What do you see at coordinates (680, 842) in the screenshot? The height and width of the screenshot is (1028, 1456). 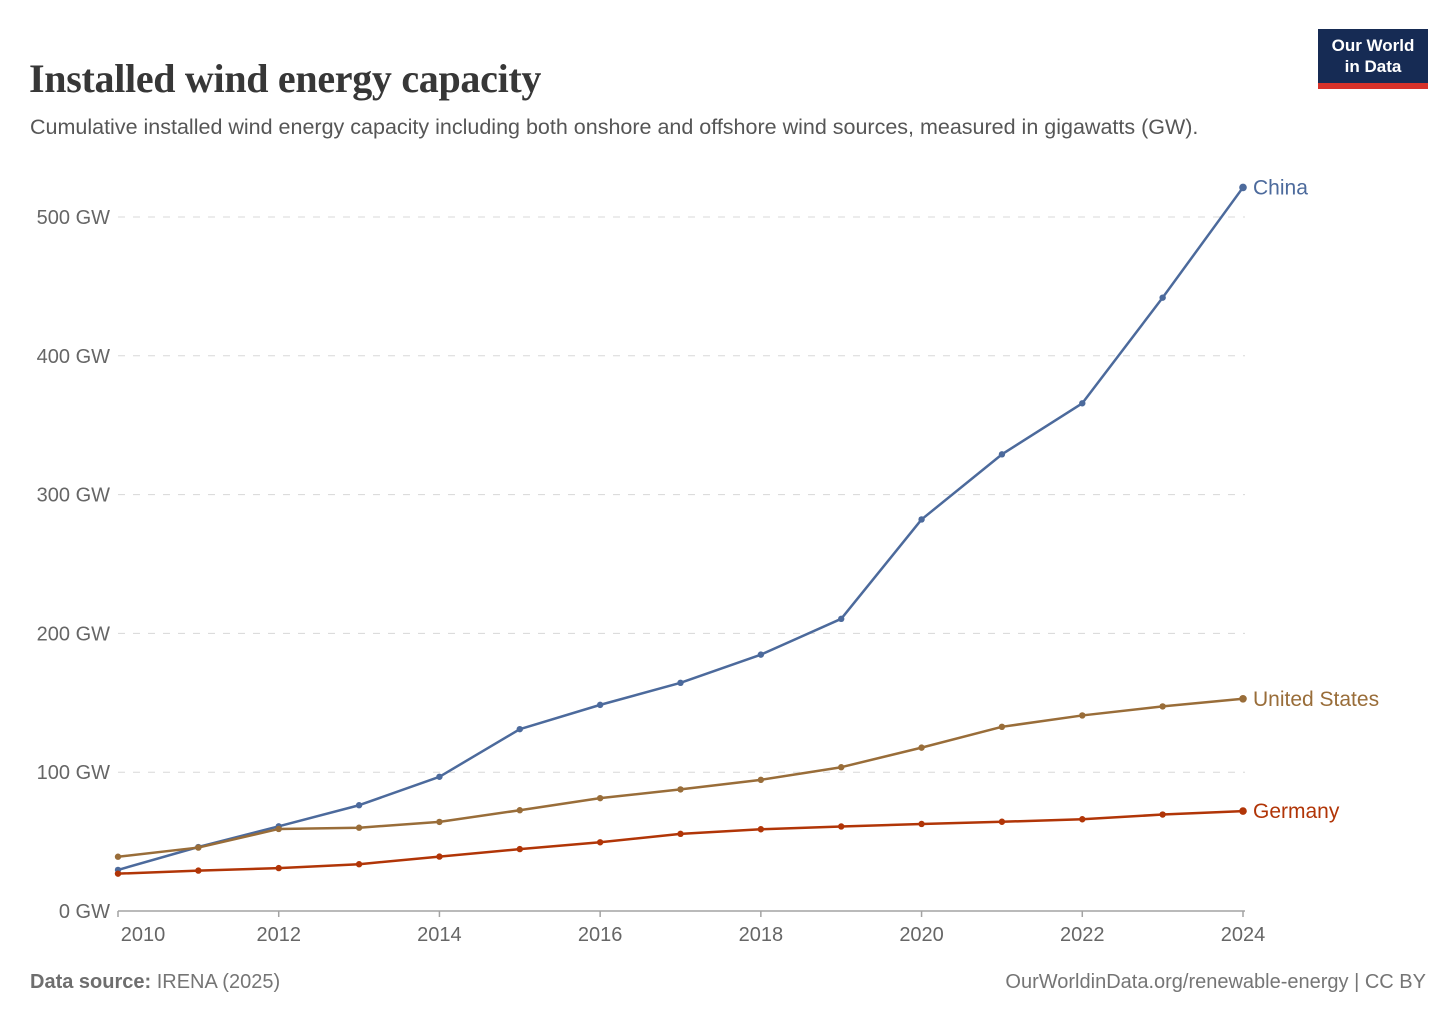 I see `series-line-germany` at bounding box center [680, 842].